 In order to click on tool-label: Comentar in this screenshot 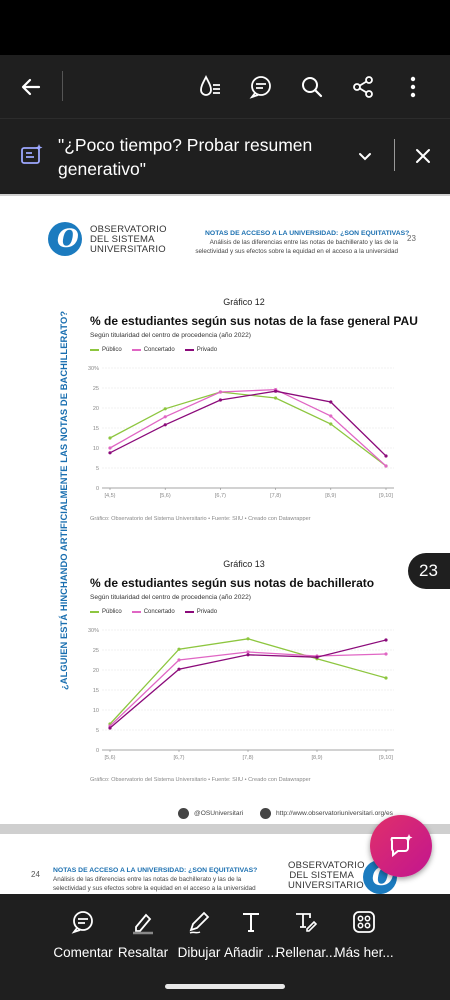, I will do `click(83, 952)`.